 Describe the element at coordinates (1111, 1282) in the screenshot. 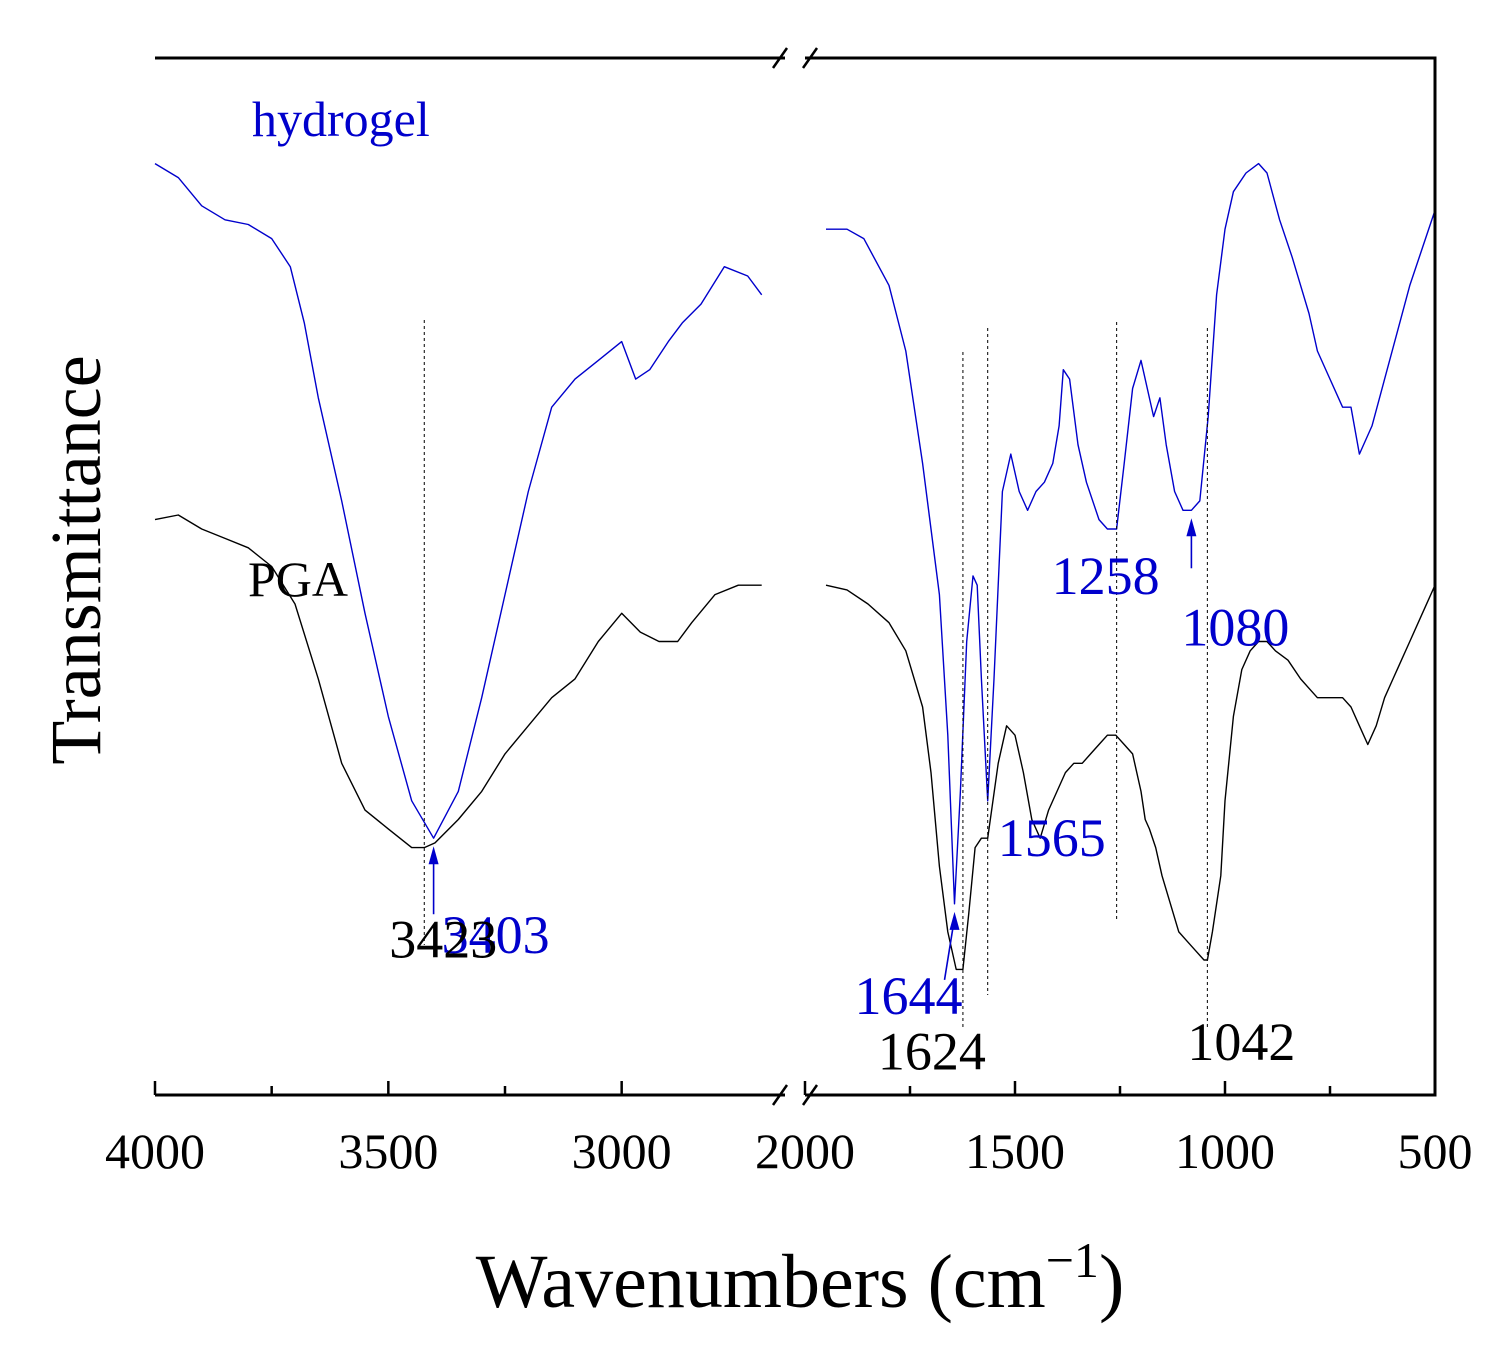

I see `x-axis-title-close: )` at that location.